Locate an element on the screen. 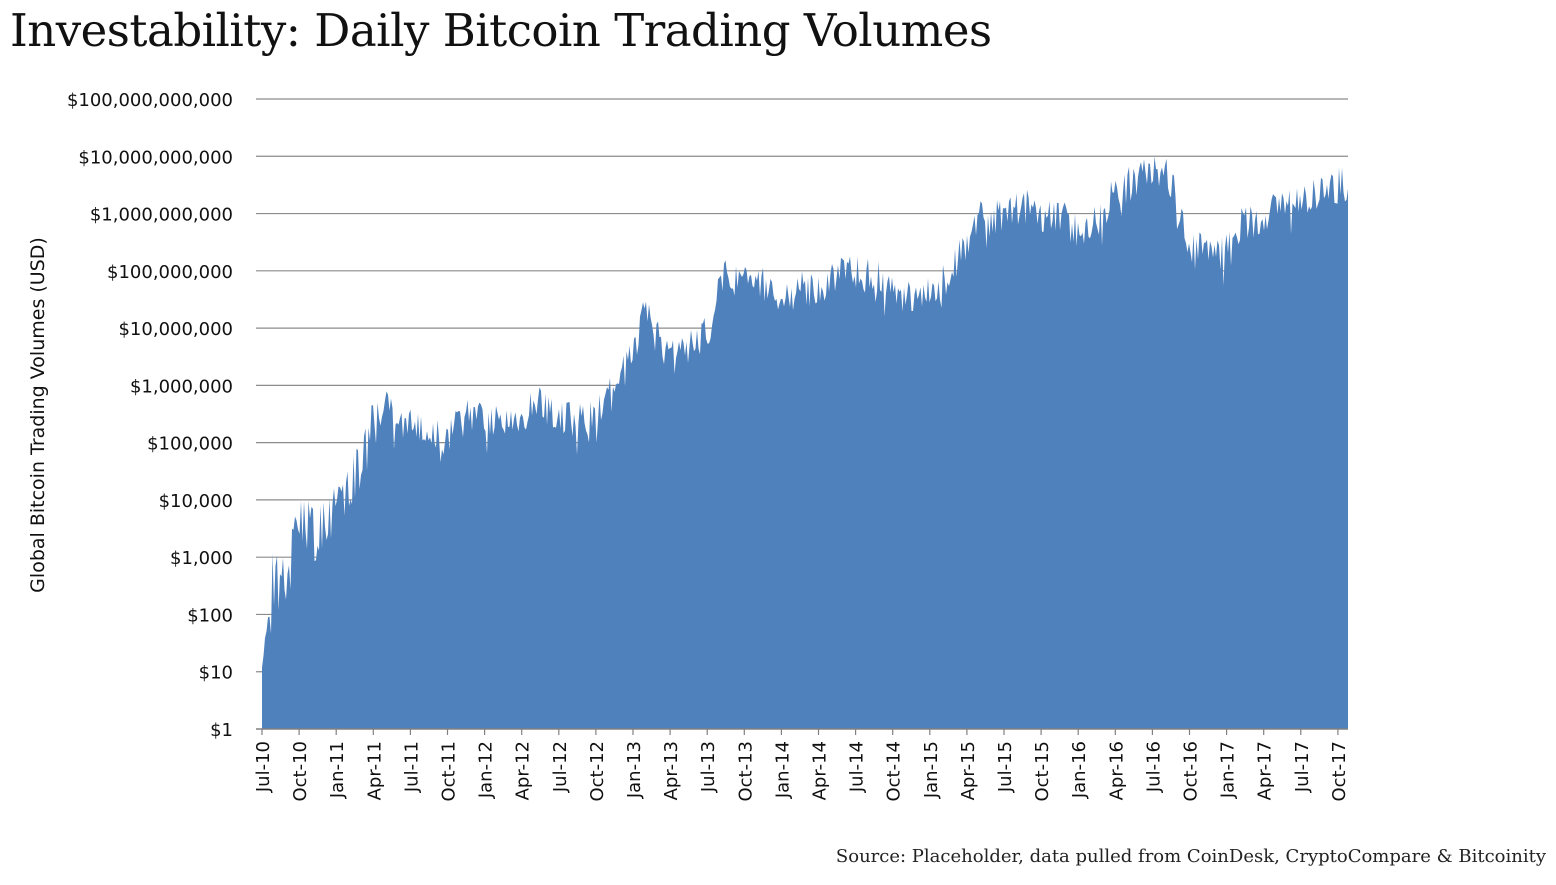  x-tick-label-5: Oct-11 is located at coordinates (449, 771).